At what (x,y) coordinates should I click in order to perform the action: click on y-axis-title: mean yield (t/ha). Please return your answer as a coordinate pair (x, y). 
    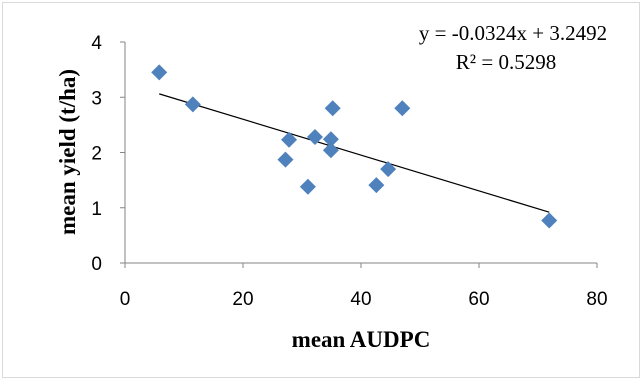
    Looking at the image, I should click on (67, 152).